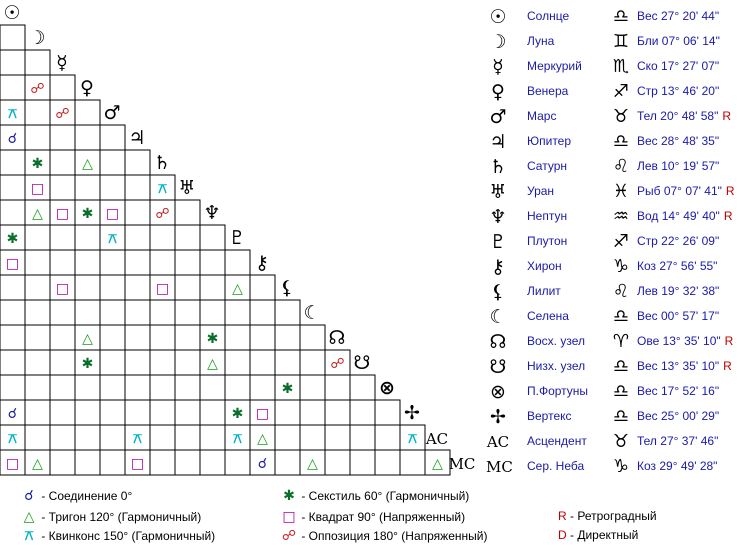  What do you see at coordinates (12, 114) in the screenshot?
I see `quincunx-aspect-mark: ⚻` at bounding box center [12, 114].